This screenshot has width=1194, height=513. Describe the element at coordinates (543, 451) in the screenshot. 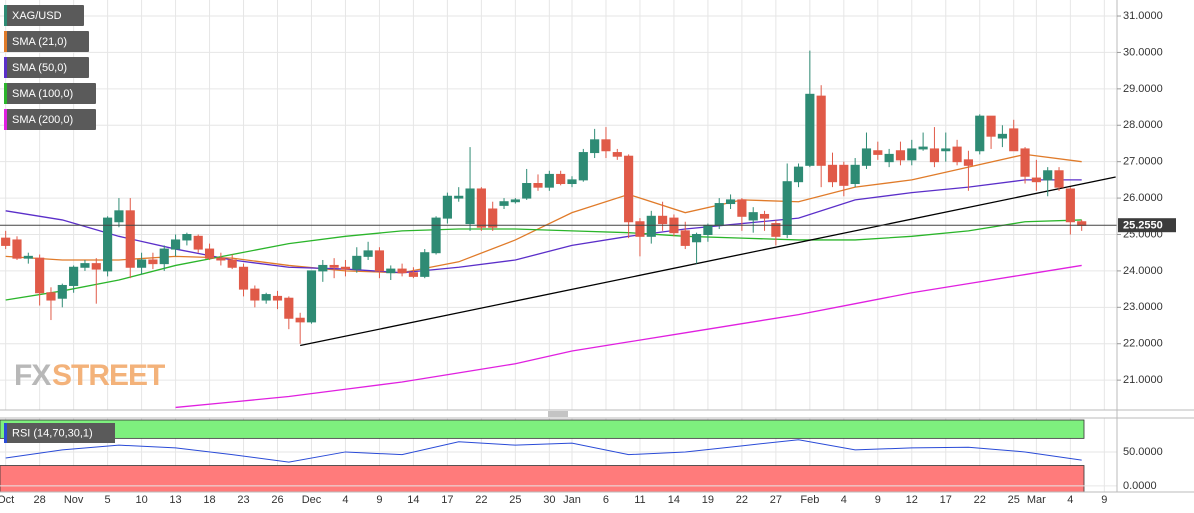

I see `rsi-line` at that location.